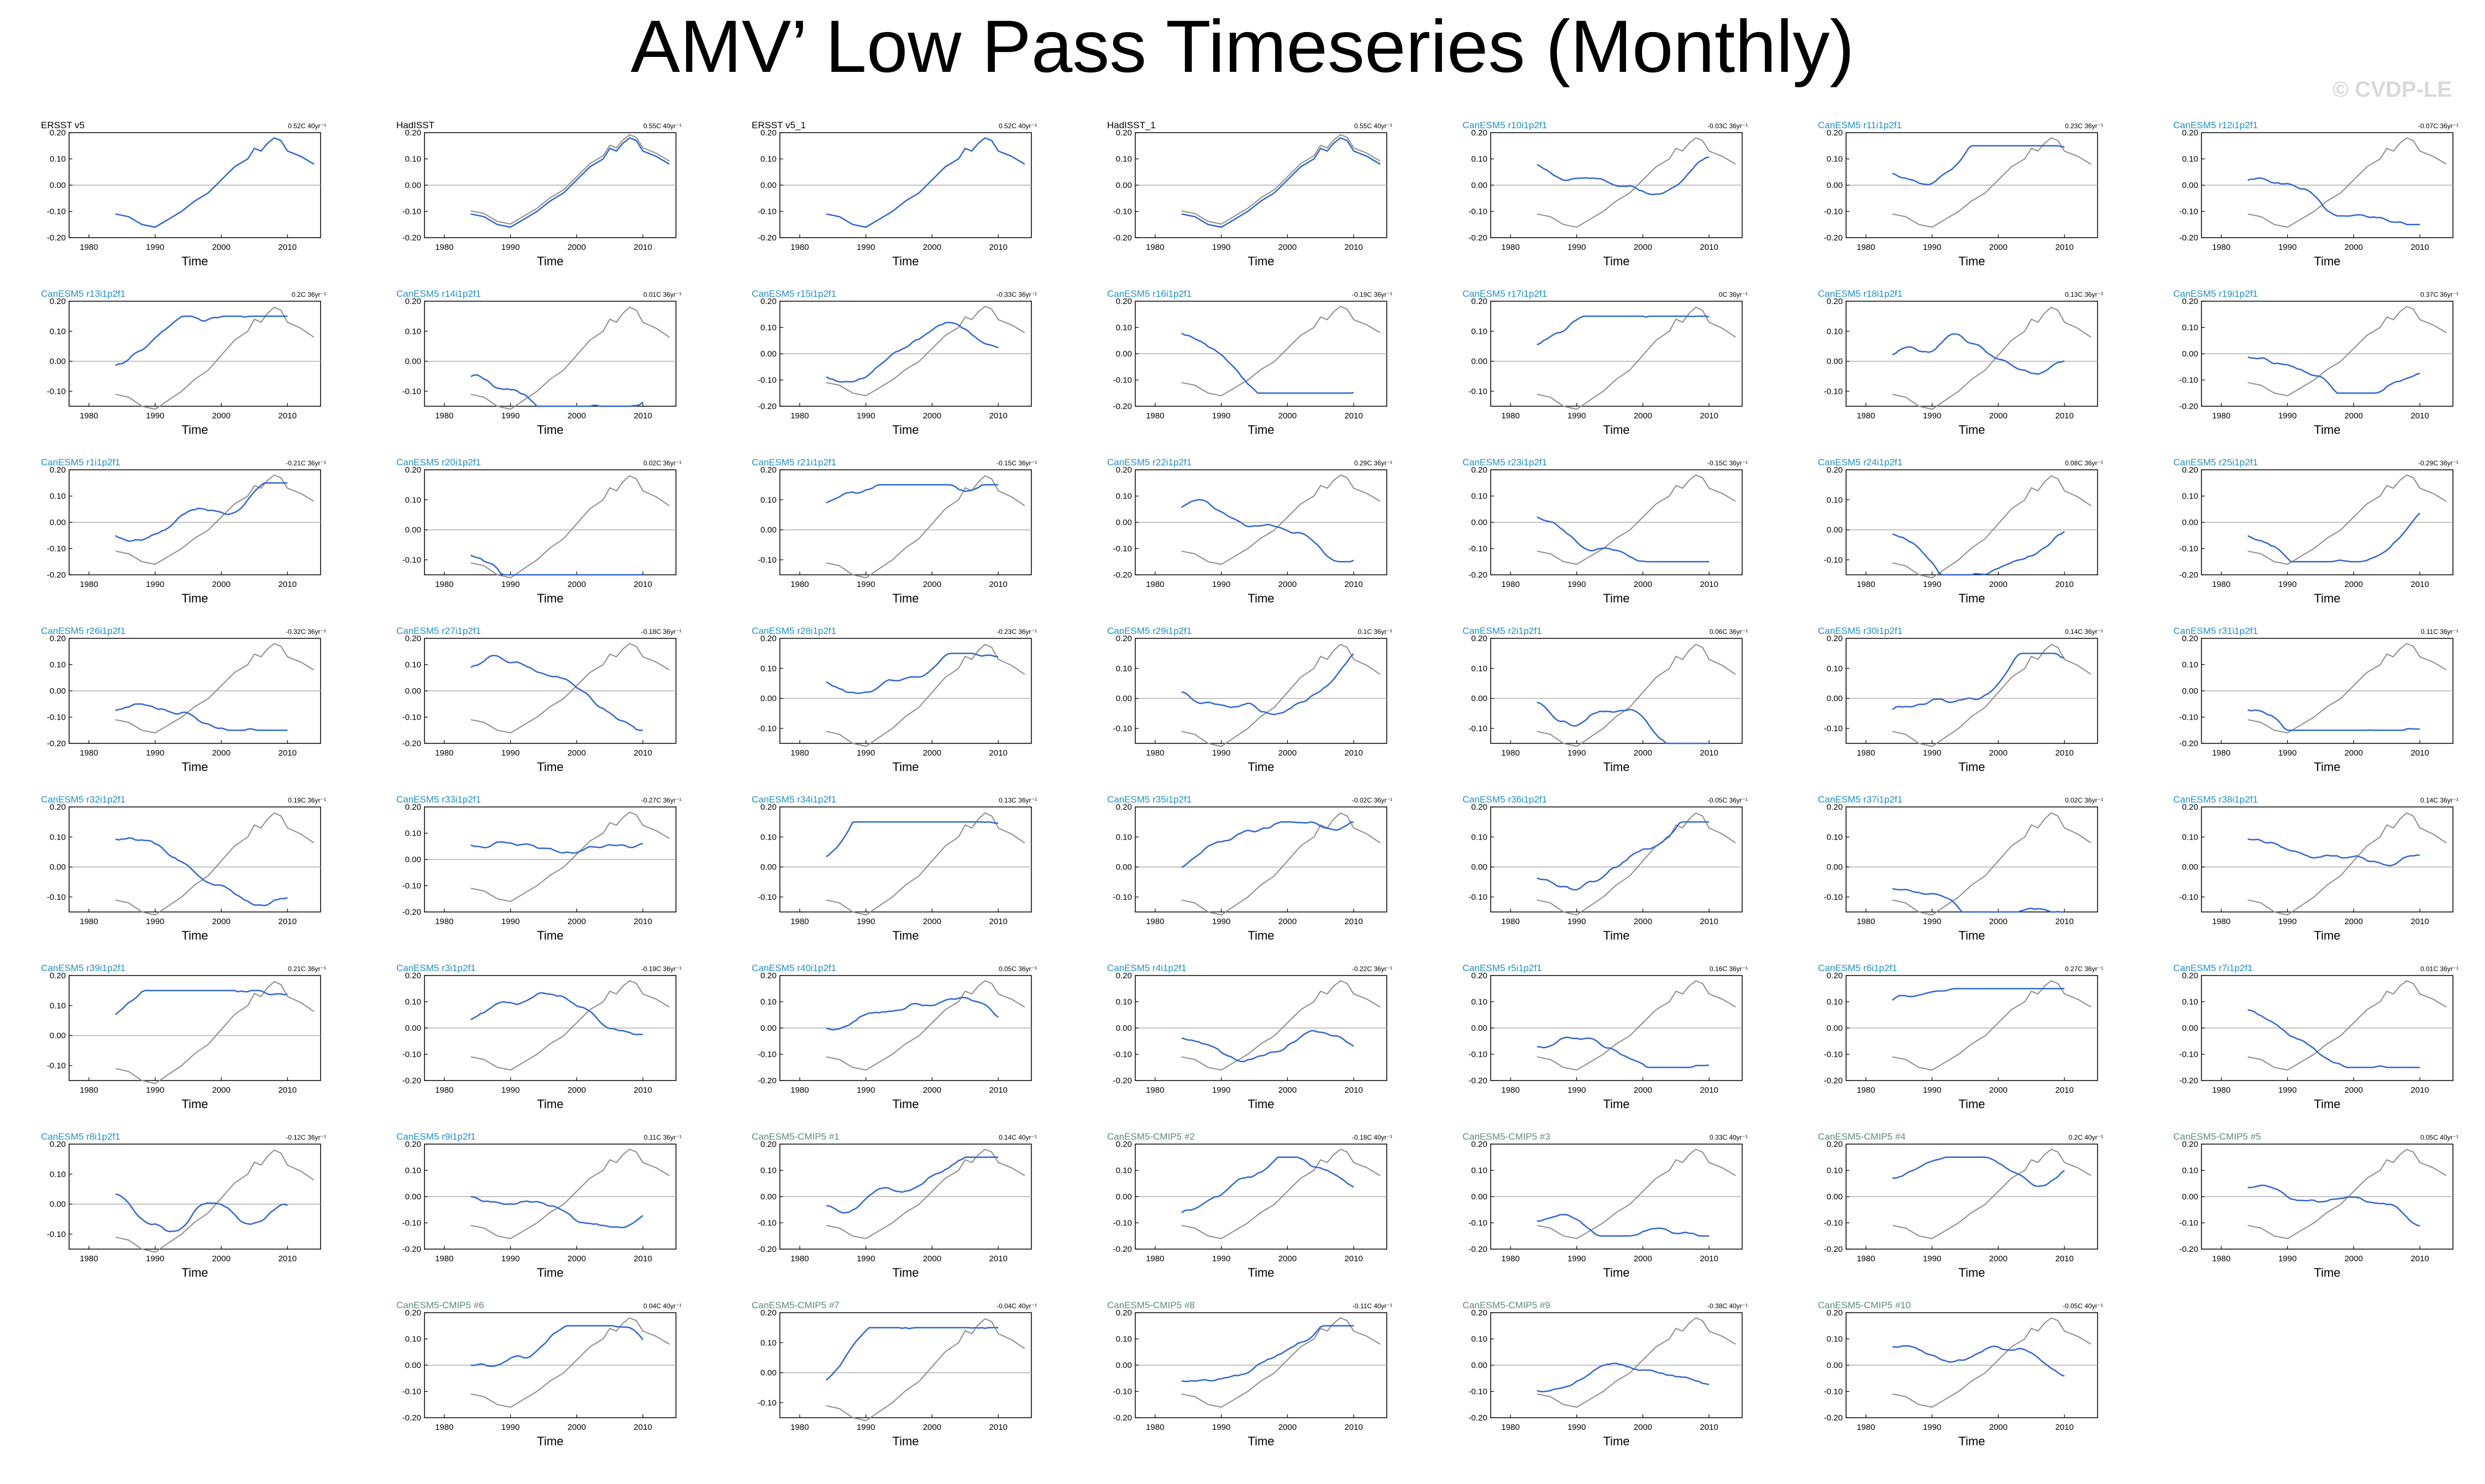 The width and height of the screenshot is (2485, 1484). What do you see at coordinates (2217, 1136) in the screenshot?
I see `panel-title: CanESM5-CMIP5 #5` at bounding box center [2217, 1136].